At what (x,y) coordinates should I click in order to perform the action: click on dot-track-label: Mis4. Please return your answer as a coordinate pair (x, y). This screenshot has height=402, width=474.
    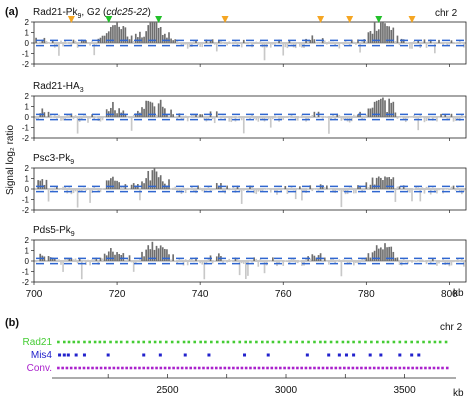
    Looking at the image, I should click on (42, 355).